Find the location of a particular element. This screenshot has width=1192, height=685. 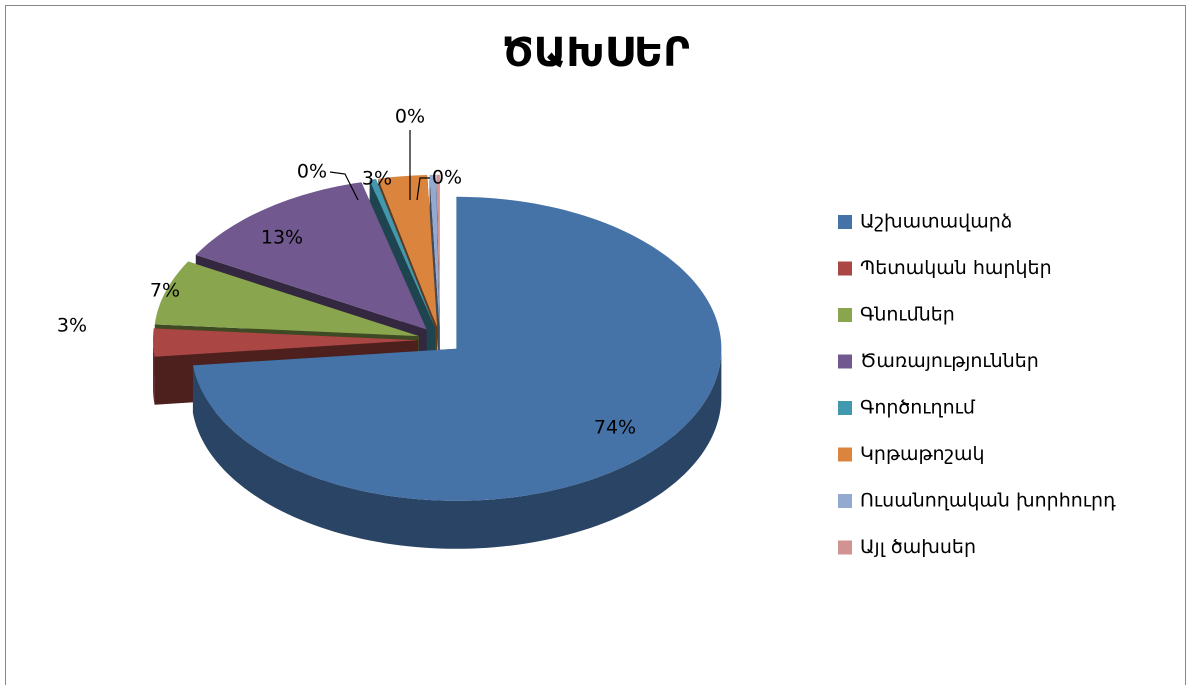

legend-label: Պետական հարկեր is located at coordinates (956, 268).